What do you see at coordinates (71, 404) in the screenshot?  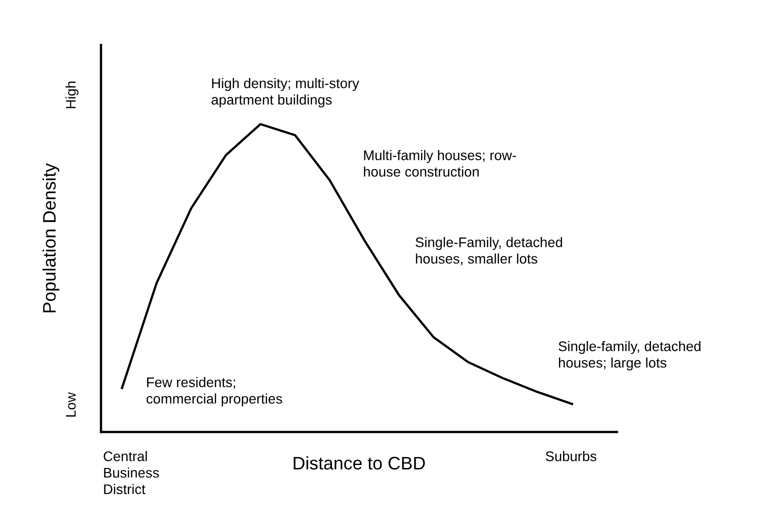 I see `text: Low` at bounding box center [71, 404].